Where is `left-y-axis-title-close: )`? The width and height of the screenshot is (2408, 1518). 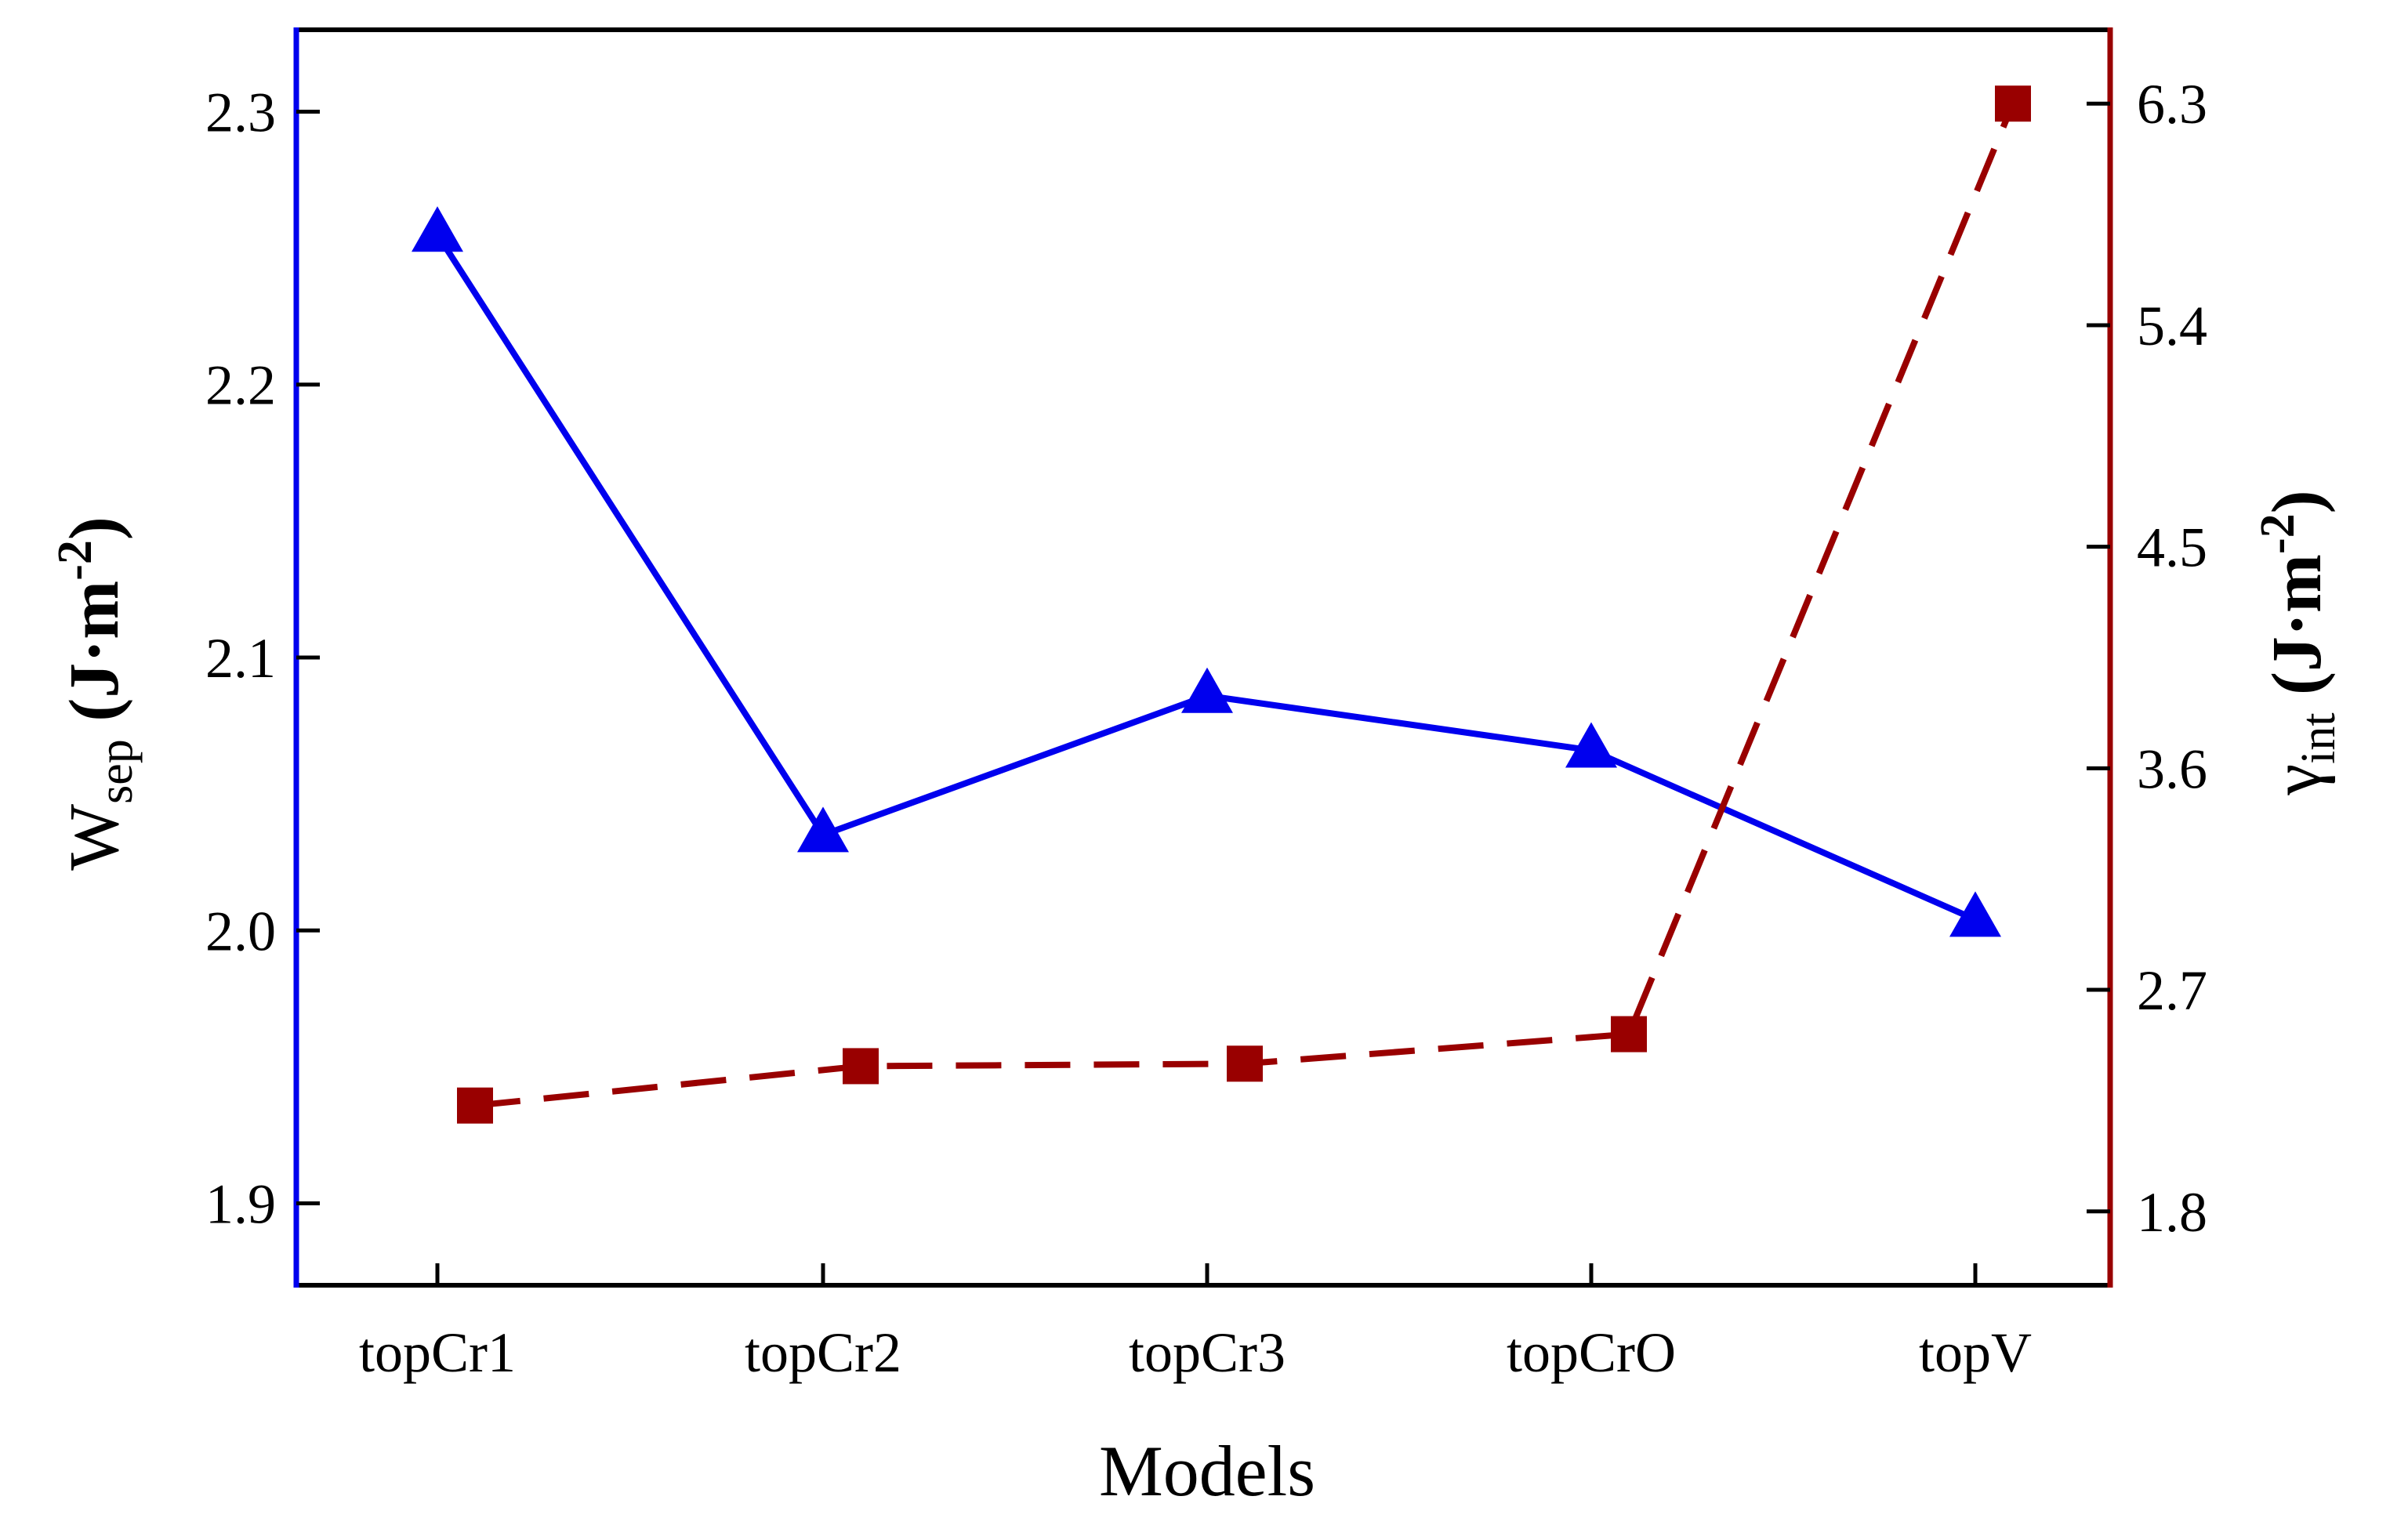 left-y-axis-title-close: ) is located at coordinates (94, 528).